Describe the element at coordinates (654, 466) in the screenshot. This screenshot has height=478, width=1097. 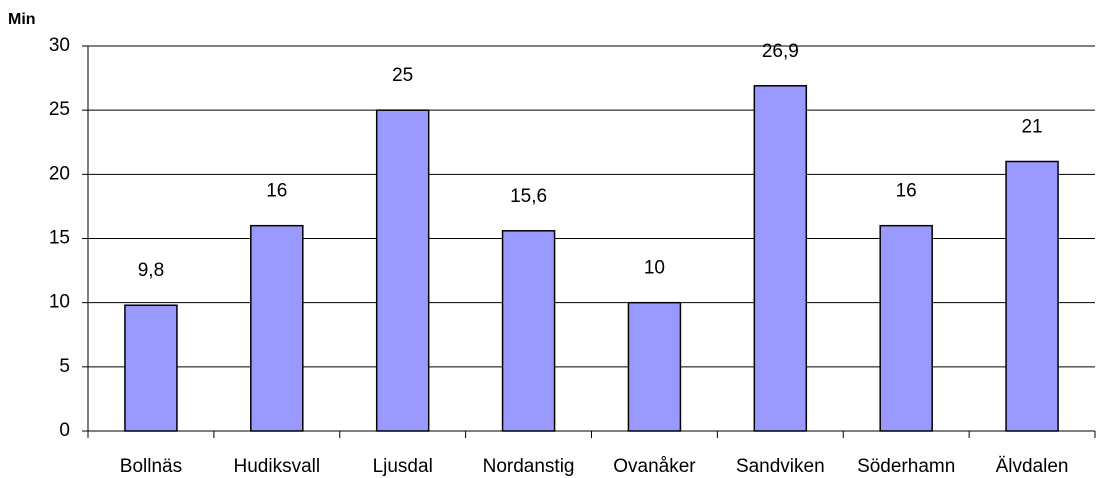
I see `x-tick-label: Ovanåker` at that location.